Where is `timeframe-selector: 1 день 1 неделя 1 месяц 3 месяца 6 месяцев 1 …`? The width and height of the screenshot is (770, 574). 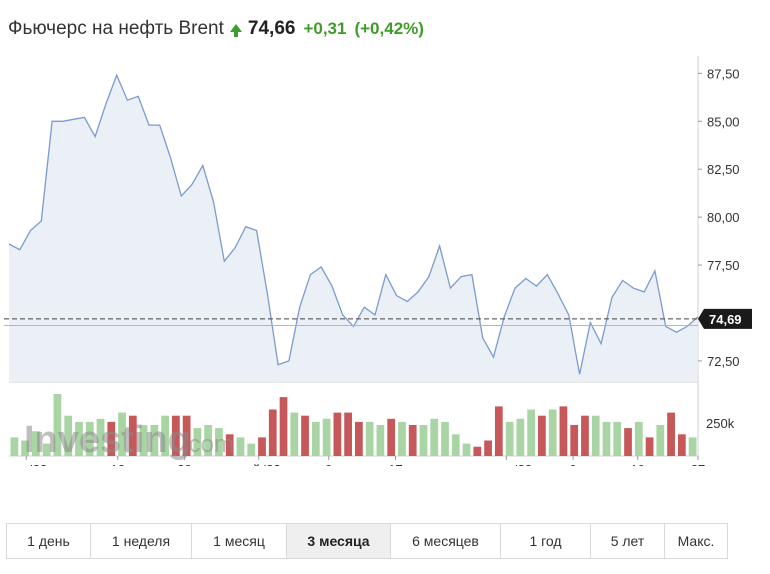 timeframe-selector: 1 день 1 неделя 1 месяц 3 месяца 6 месяцев 1 … is located at coordinates (367, 541).